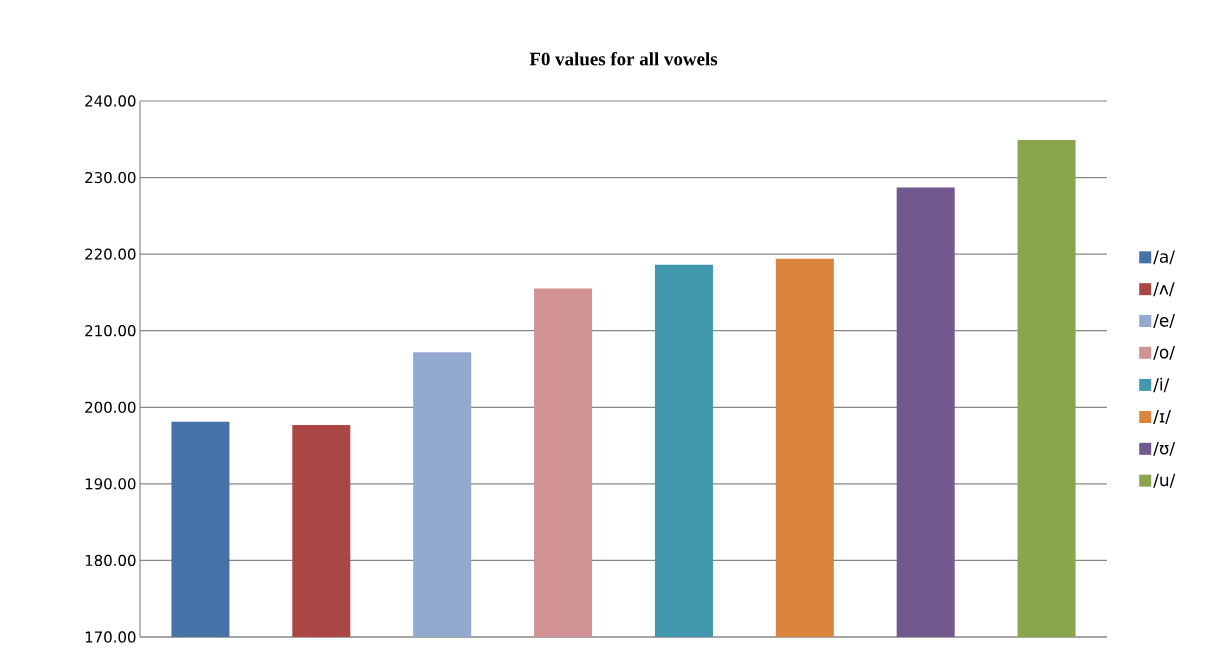 This screenshot has width=1218, height=666. What do you see at coordinates (1164, 352) in the screenshot?
I see `legend-label: /o/` at bounding box center [1164, 352].